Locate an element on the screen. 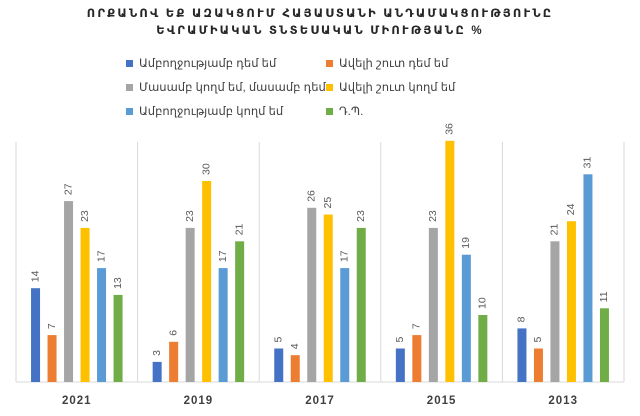  data-label: 13 is located at coordinates (118, 283).